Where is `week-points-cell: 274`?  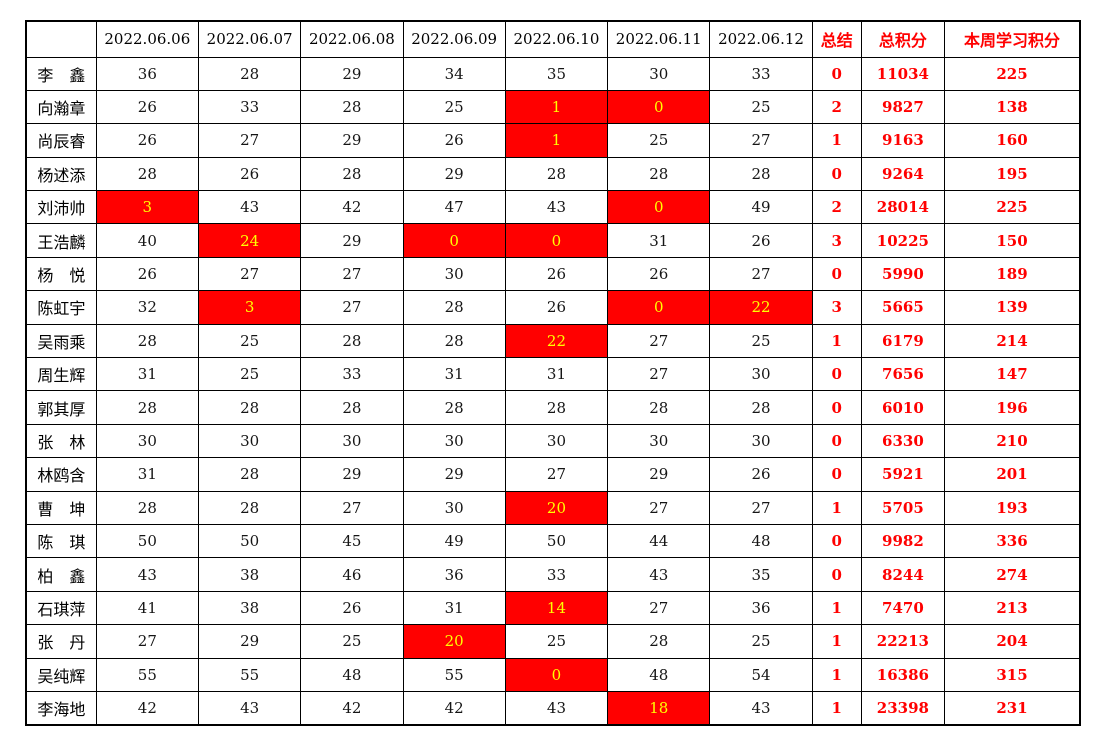
week-points-cell: 274 is located at coordinates (1012, 574).